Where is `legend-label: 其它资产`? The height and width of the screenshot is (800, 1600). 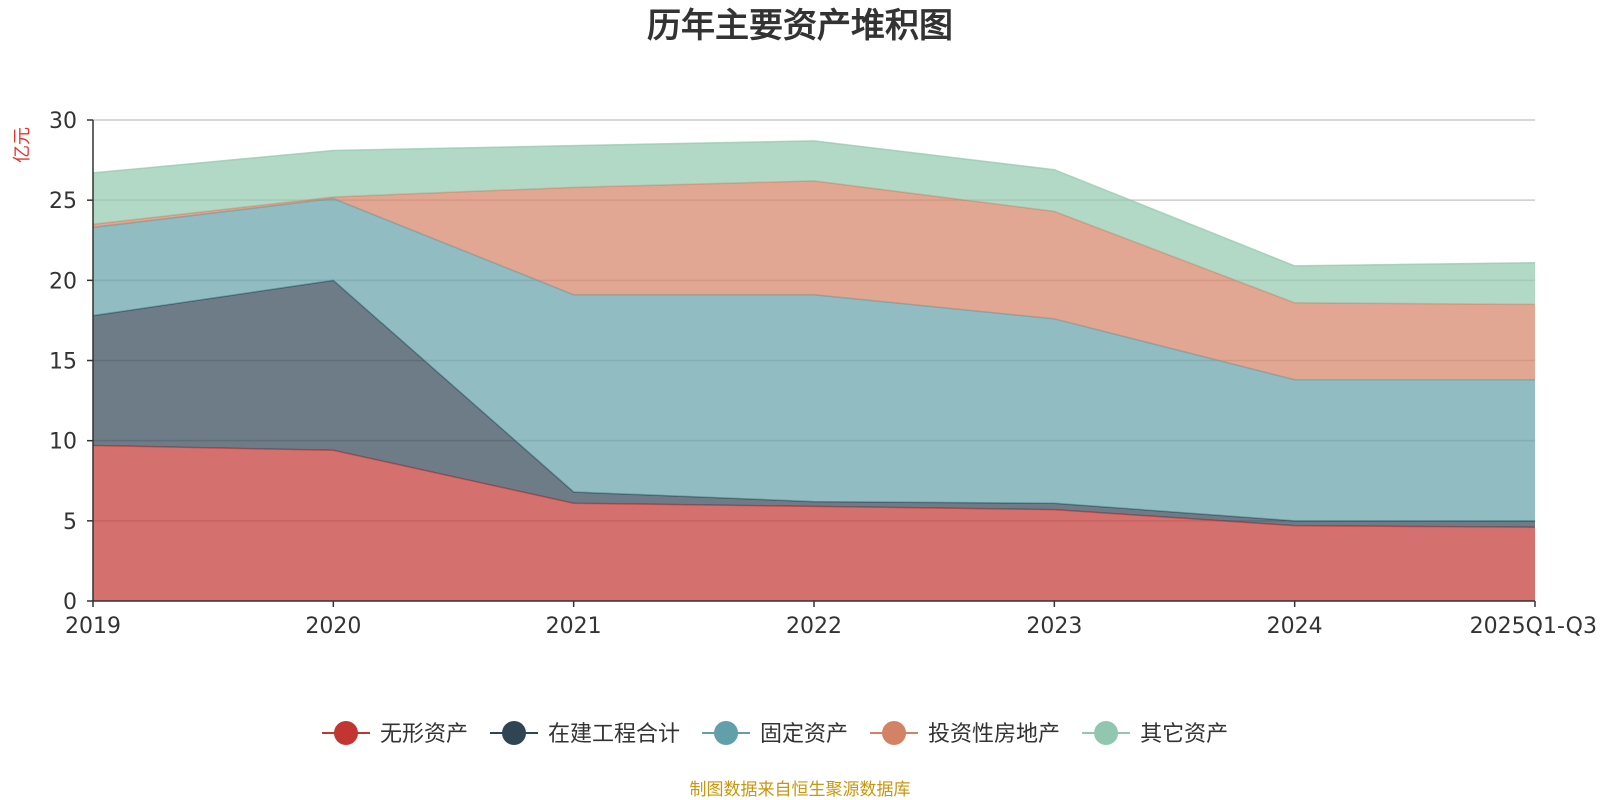
legend-label: 其它资产 is located at coordinates (1184, 734).